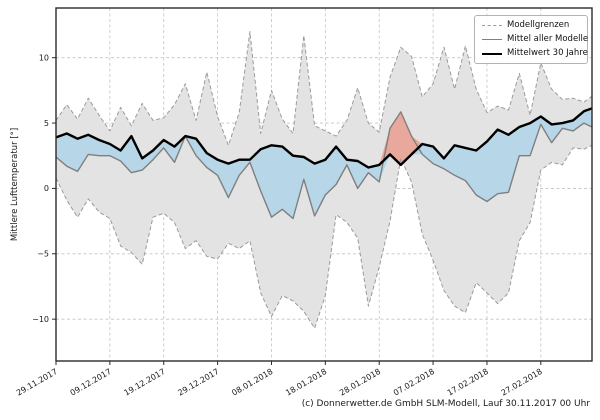  Describe the element at coordinates (492, 53) in the screenshot. I see `thick-black-line-icon` at that location.